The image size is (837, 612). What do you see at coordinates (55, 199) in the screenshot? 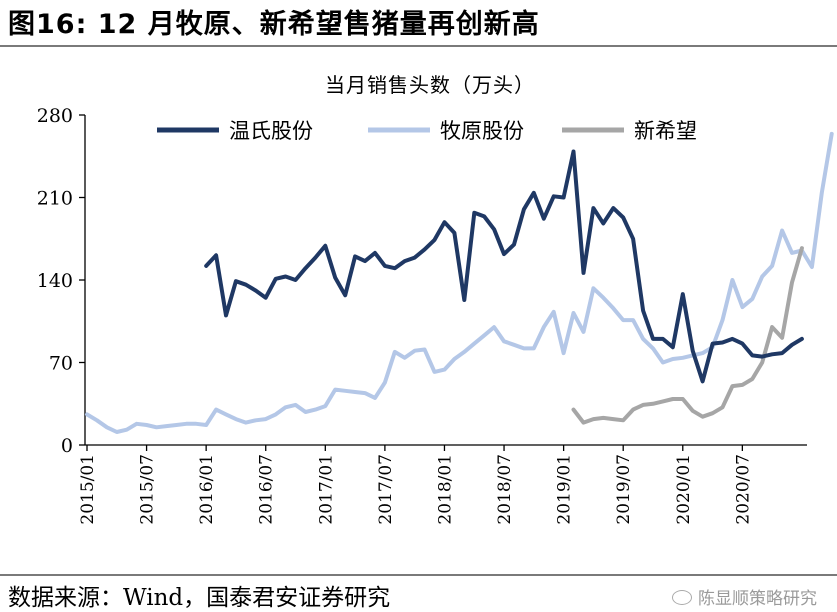
I see `y-tick-label: 210` at bounding box center [55, 199].